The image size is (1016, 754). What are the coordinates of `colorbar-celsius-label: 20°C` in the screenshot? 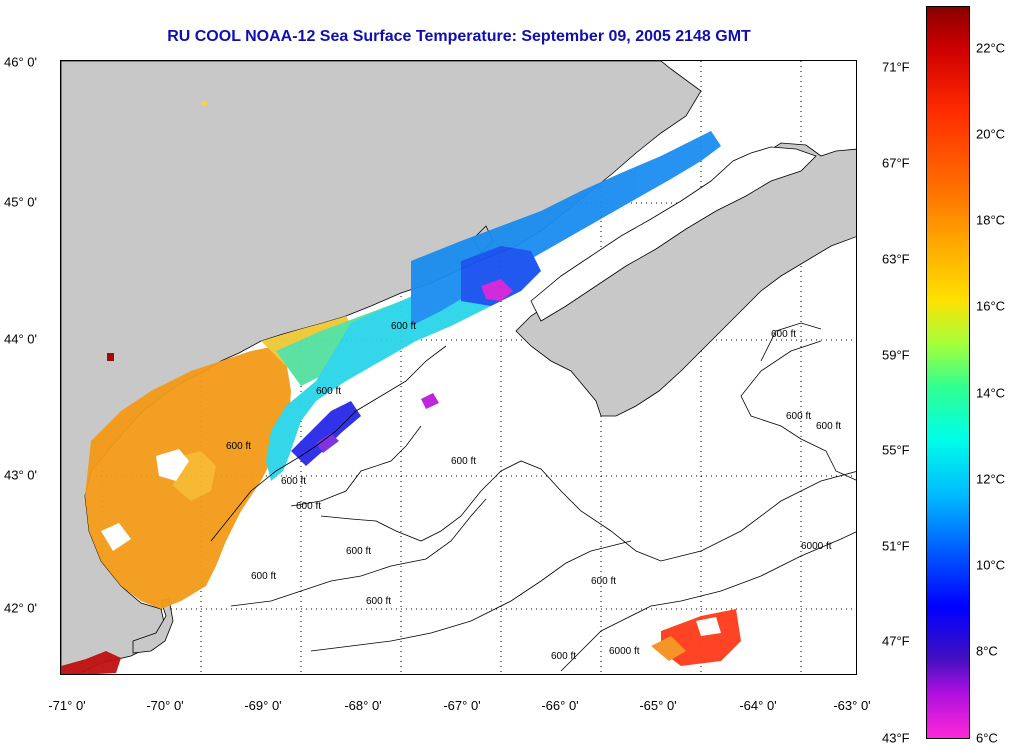 It's located at (991, 134).